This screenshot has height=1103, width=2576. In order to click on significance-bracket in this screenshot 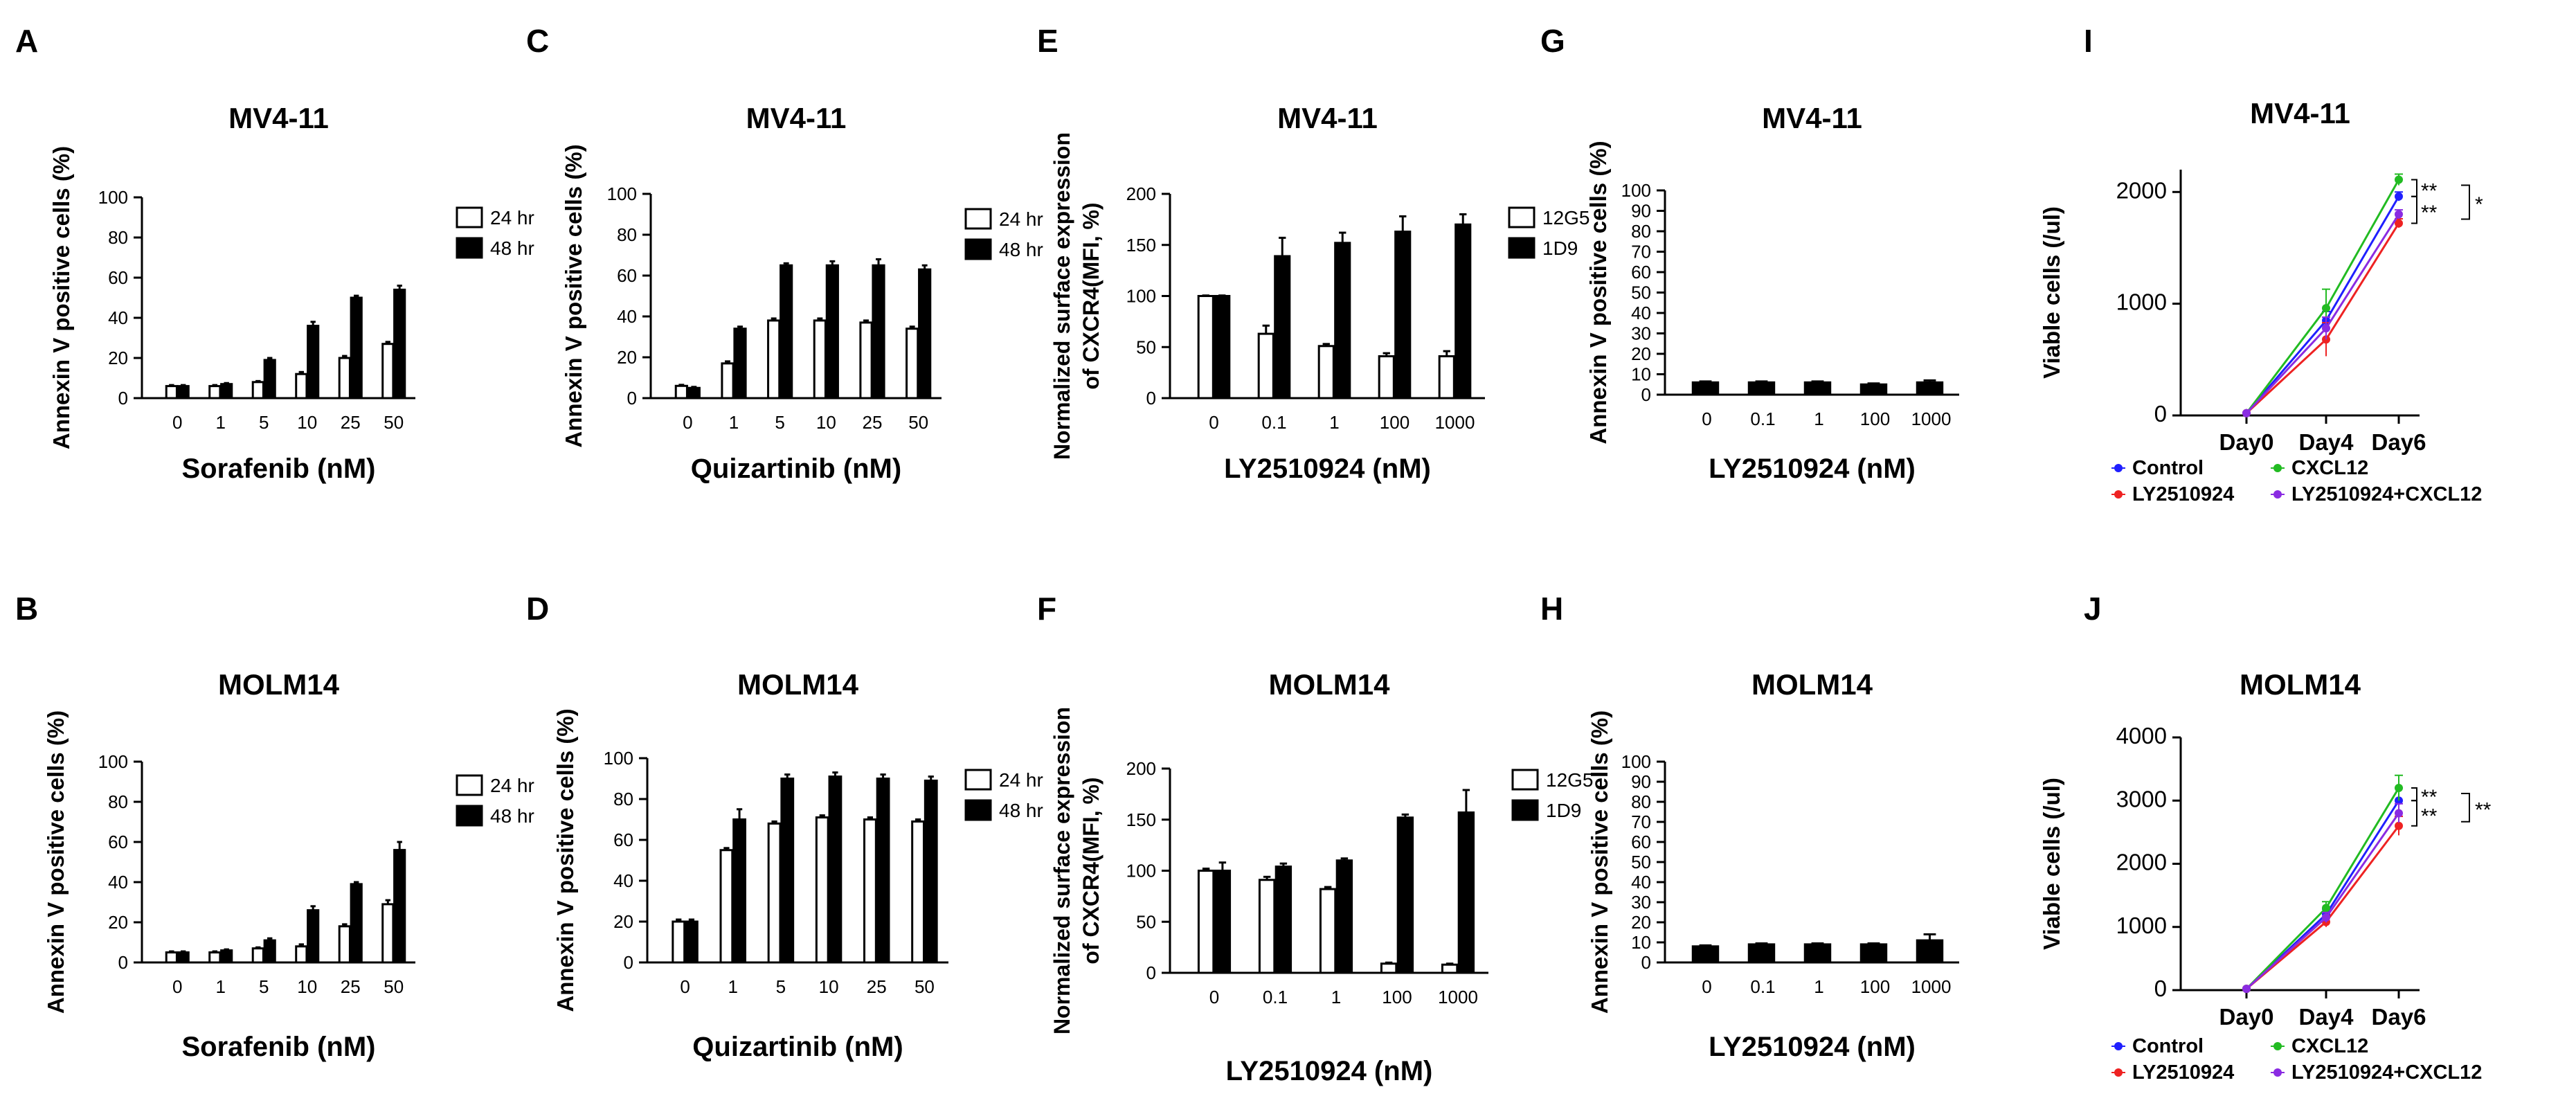, I will do `click(2414, 794)`.